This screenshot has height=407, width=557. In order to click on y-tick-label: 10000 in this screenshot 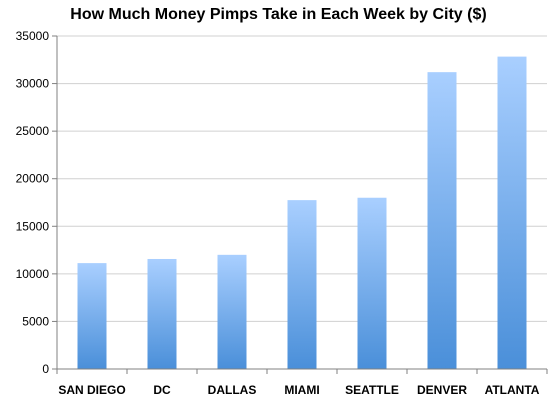, I will do `click(33, 274)`.